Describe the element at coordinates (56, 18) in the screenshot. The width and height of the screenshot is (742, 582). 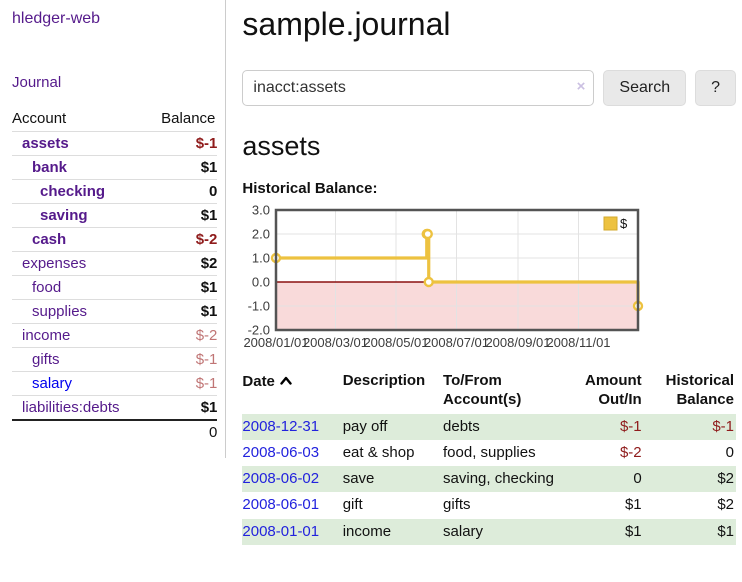
I see `brand-link: hledger-web` at that location.